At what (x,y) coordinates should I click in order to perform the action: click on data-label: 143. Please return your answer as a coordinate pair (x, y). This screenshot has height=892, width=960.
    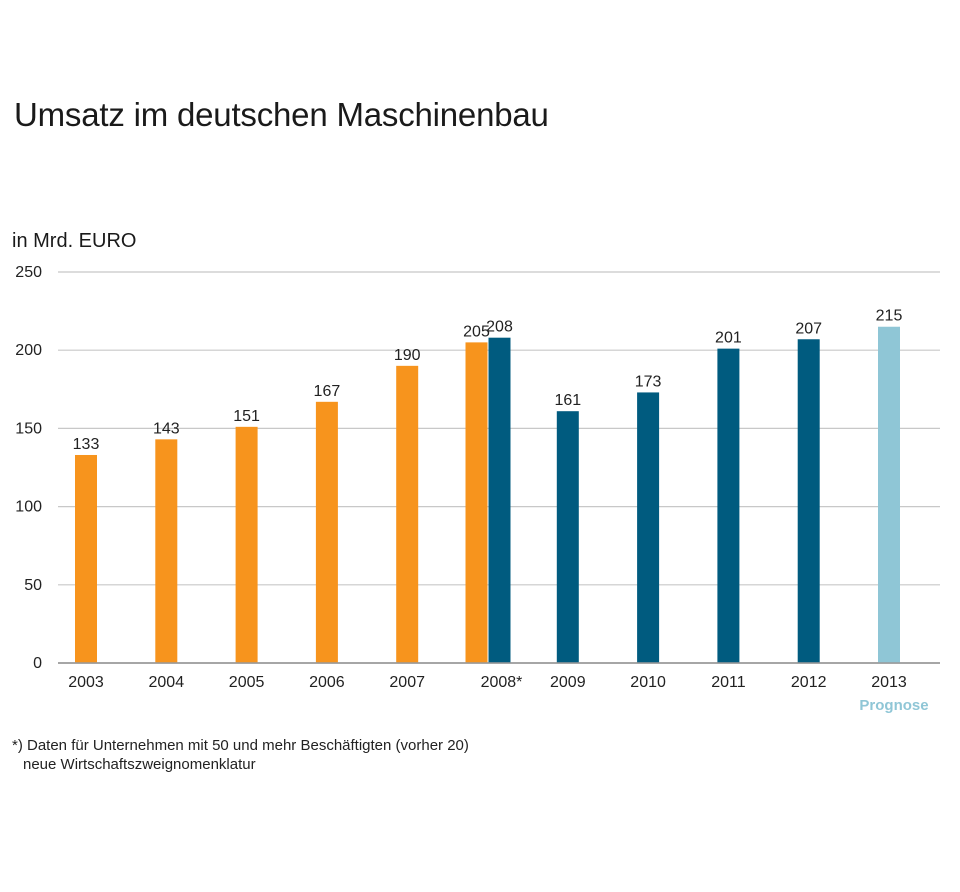
    Looking at the image, I should click on (166, 428).